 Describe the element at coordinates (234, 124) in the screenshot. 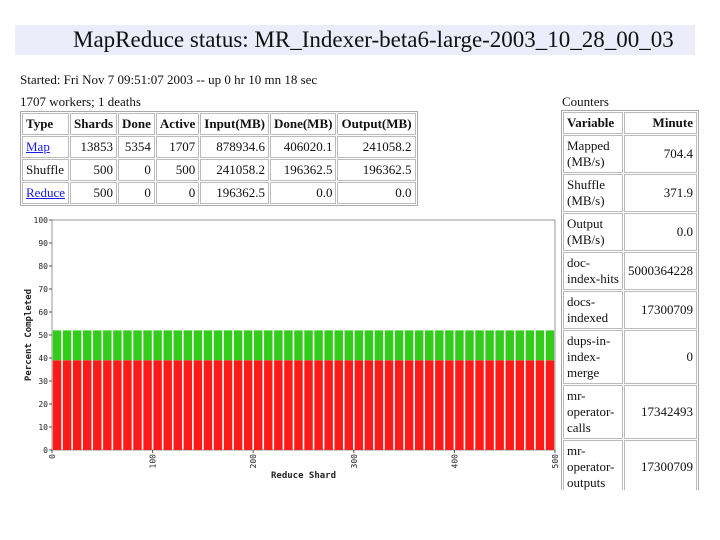

I see `column-header: Input(MB)` at that location.